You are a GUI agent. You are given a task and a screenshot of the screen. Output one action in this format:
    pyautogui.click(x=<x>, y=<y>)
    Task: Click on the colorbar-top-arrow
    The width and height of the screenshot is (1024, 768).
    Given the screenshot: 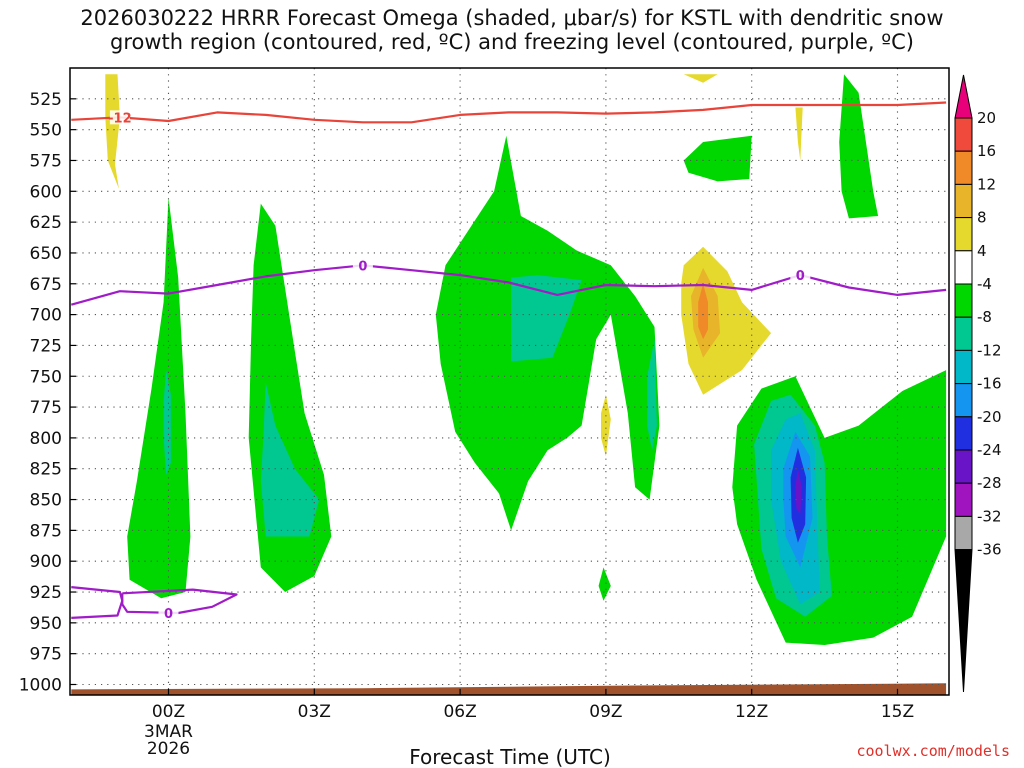 What is the action you would take?
    pyautogui.click(x=963, y=96)
    